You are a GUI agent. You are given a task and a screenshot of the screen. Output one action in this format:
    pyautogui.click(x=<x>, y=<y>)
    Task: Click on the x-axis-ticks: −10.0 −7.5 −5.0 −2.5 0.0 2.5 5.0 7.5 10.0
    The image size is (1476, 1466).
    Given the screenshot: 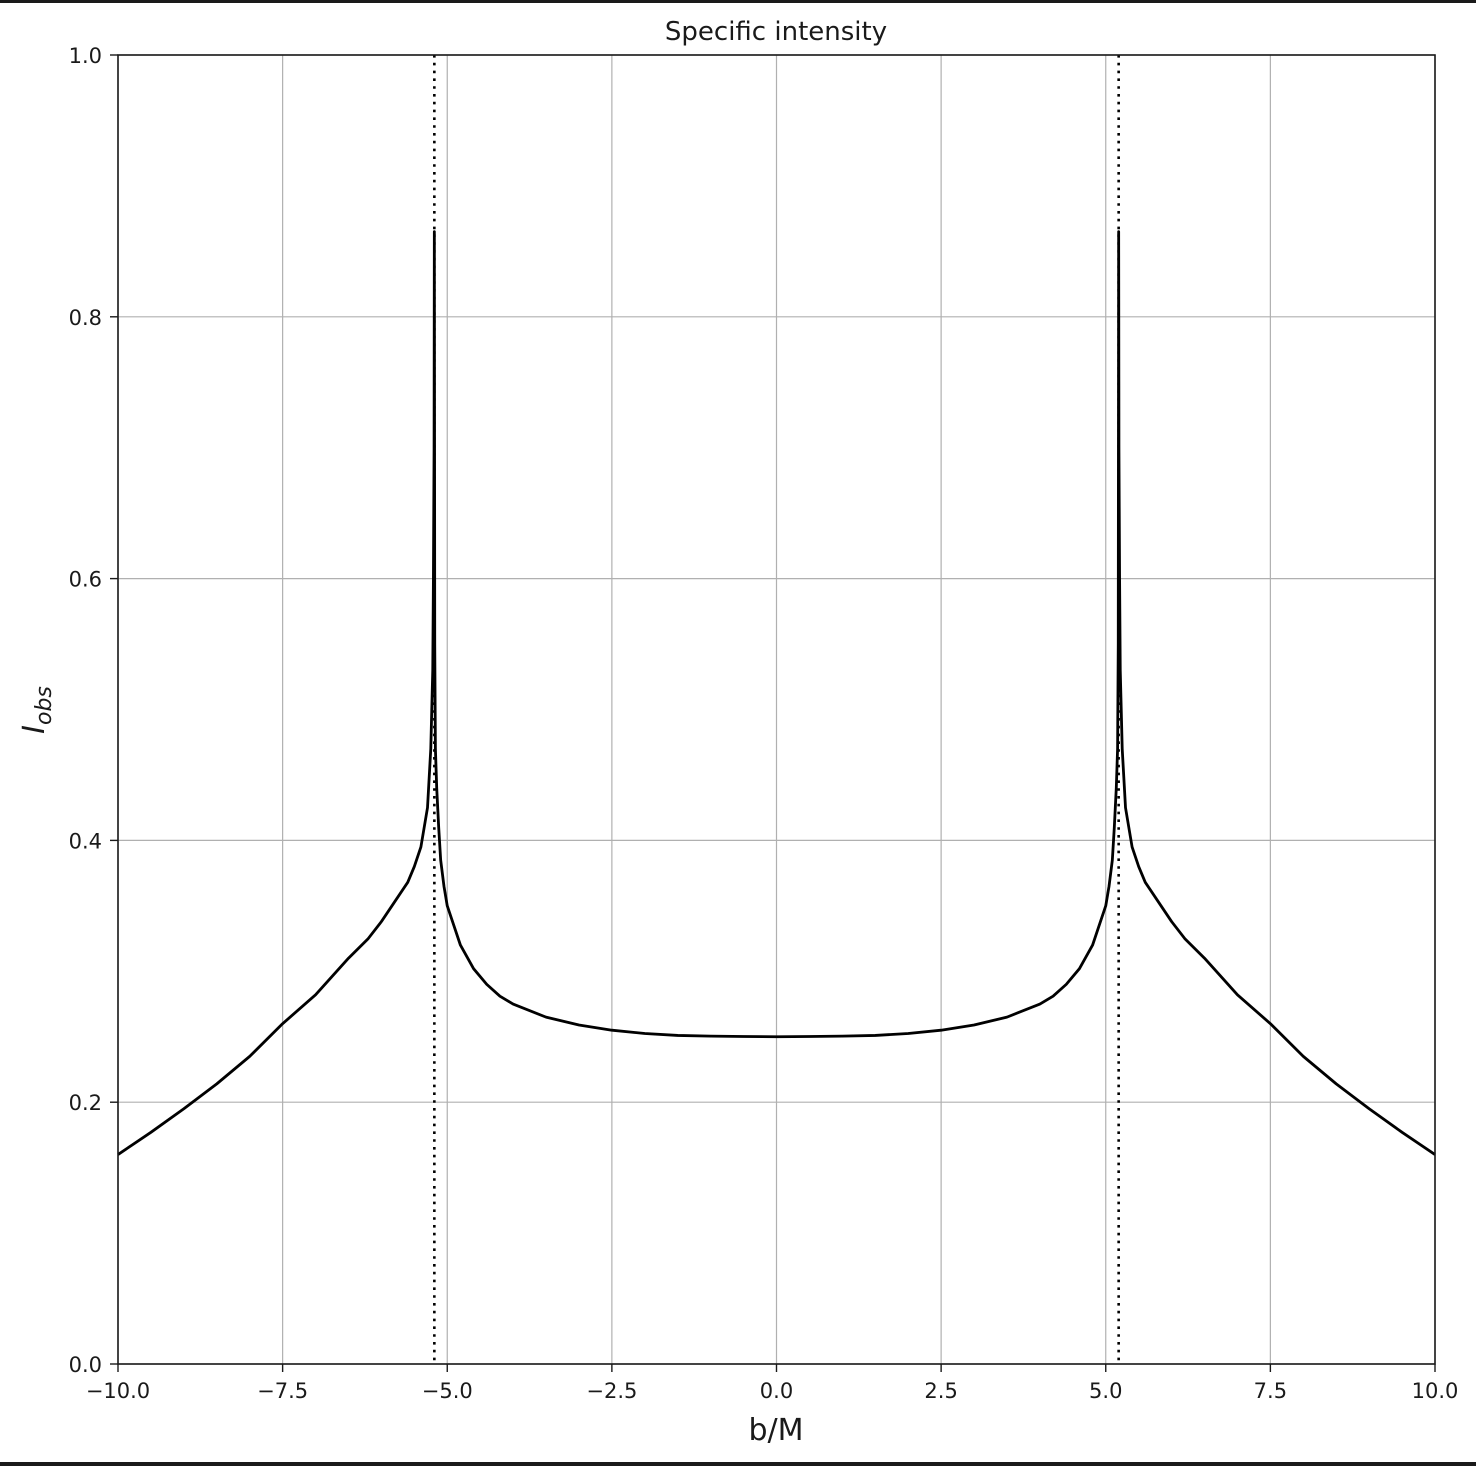 What is the action you would take?
    pyautogui.click(x=772, y=1383)
    